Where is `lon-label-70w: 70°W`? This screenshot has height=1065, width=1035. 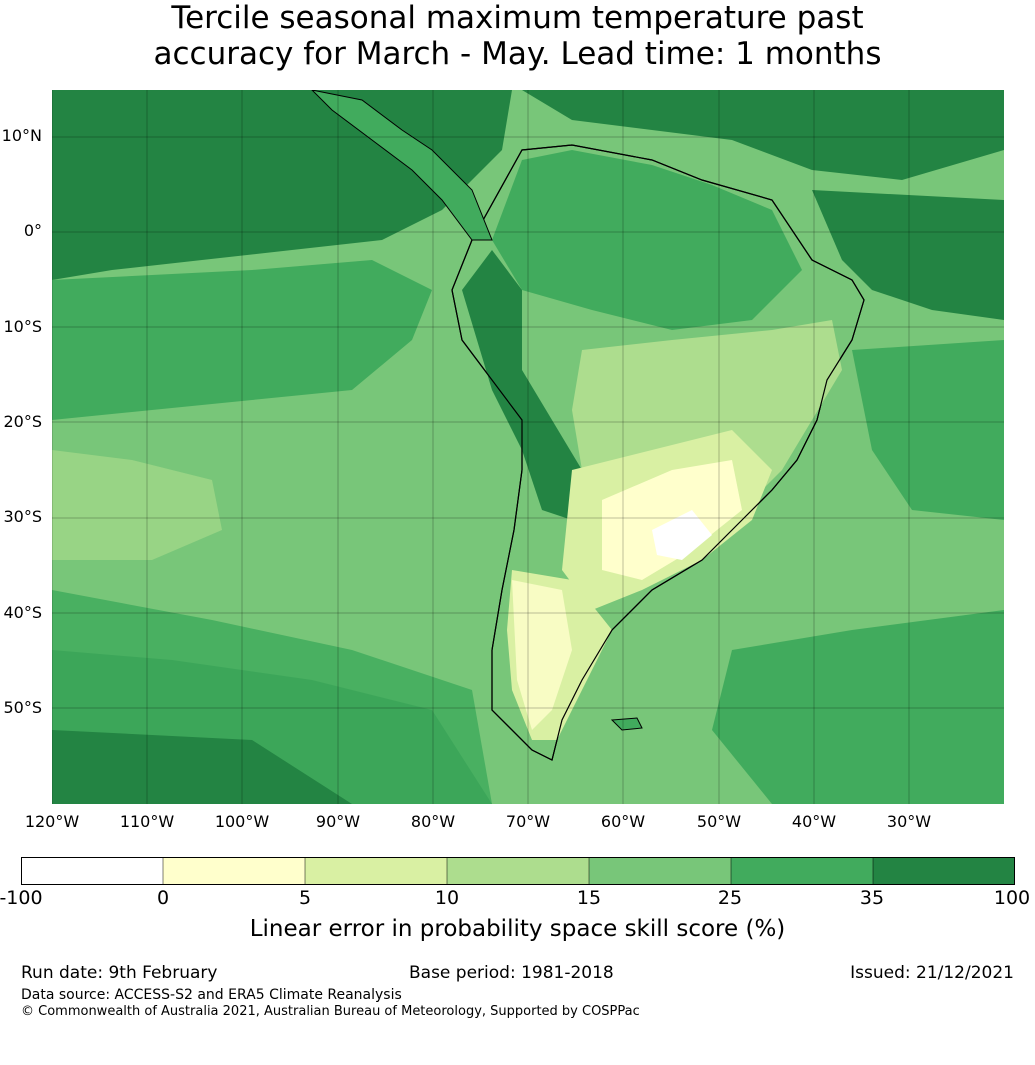 lon-label-70w: 70°W is located at coordinates (528, 821).